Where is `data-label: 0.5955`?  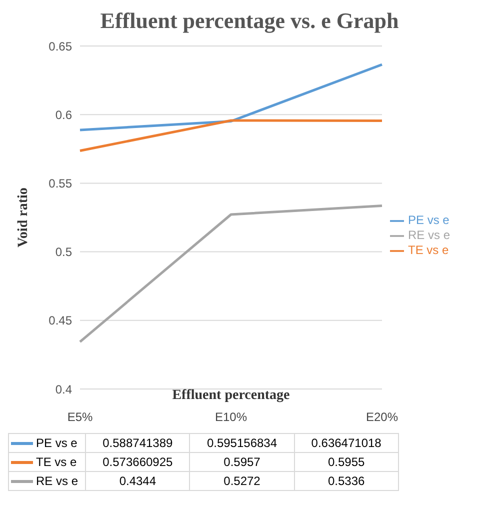 data-label: 0.5955 is located at coordinates (346, 462).